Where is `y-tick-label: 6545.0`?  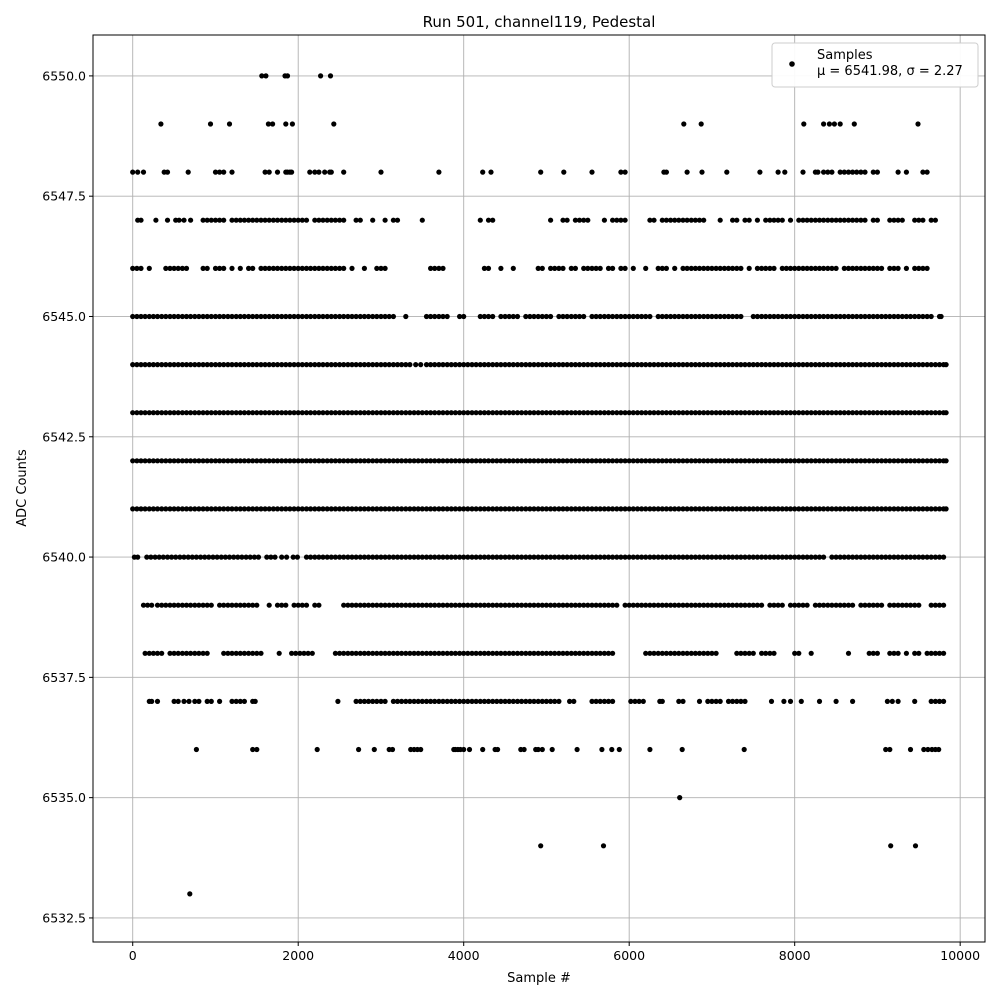
y-tick-label: 6545.0 is located at coordinates (64, 316).